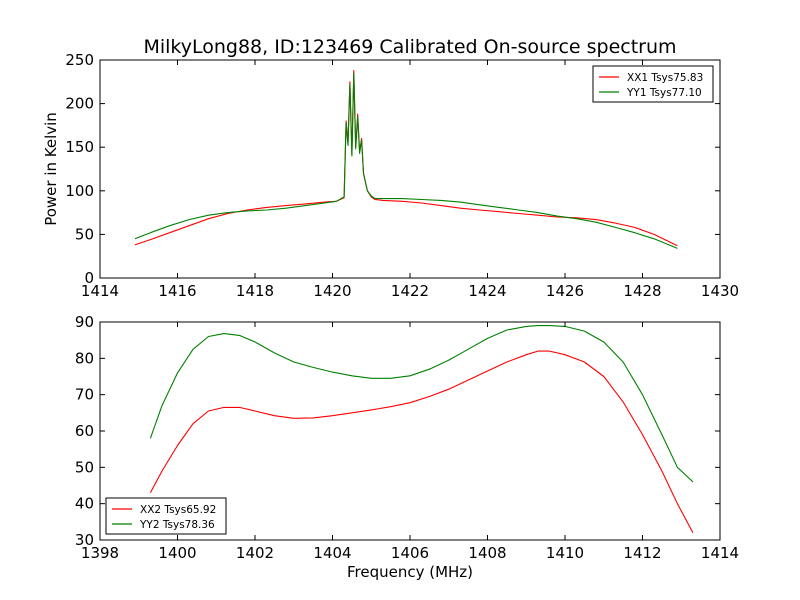 This screenshot has width=800, height=600. I want to click on bottom-y-tick-label: 80, so click(84, 358).